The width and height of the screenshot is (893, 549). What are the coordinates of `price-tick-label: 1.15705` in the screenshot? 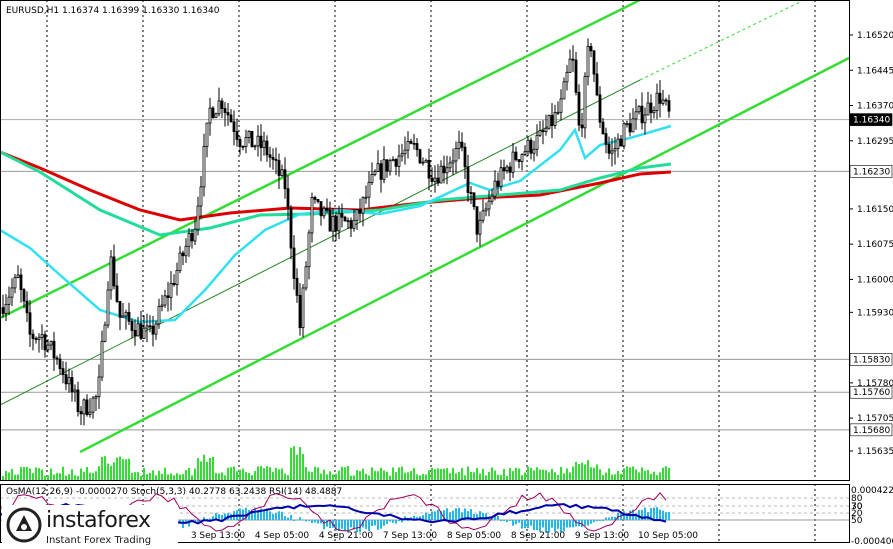 It's located at (875, 419).